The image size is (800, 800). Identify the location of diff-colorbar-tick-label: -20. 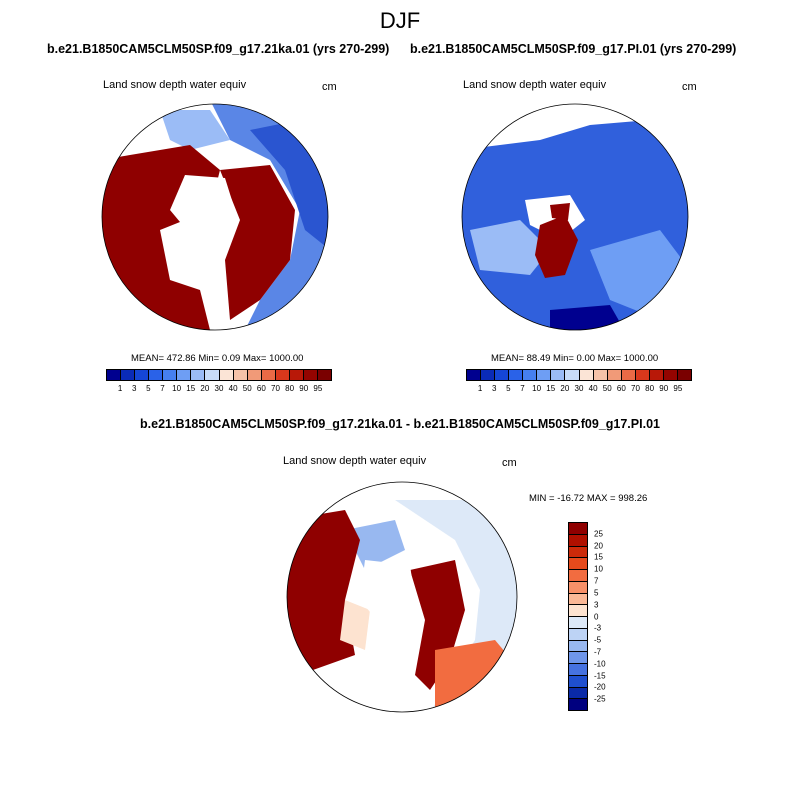
(600, 687).